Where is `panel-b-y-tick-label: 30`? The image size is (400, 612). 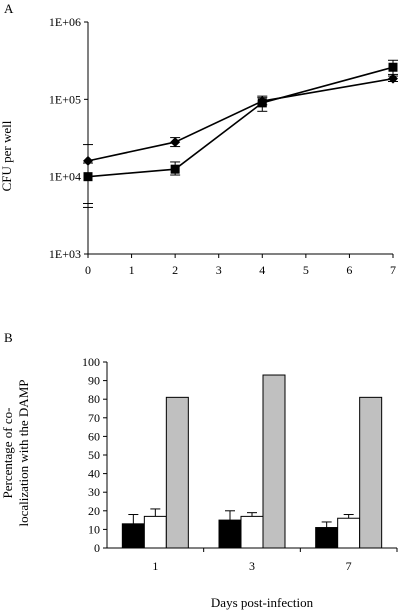
panel-b-y-tick-label: 30 is located at coordinates (94, 492).